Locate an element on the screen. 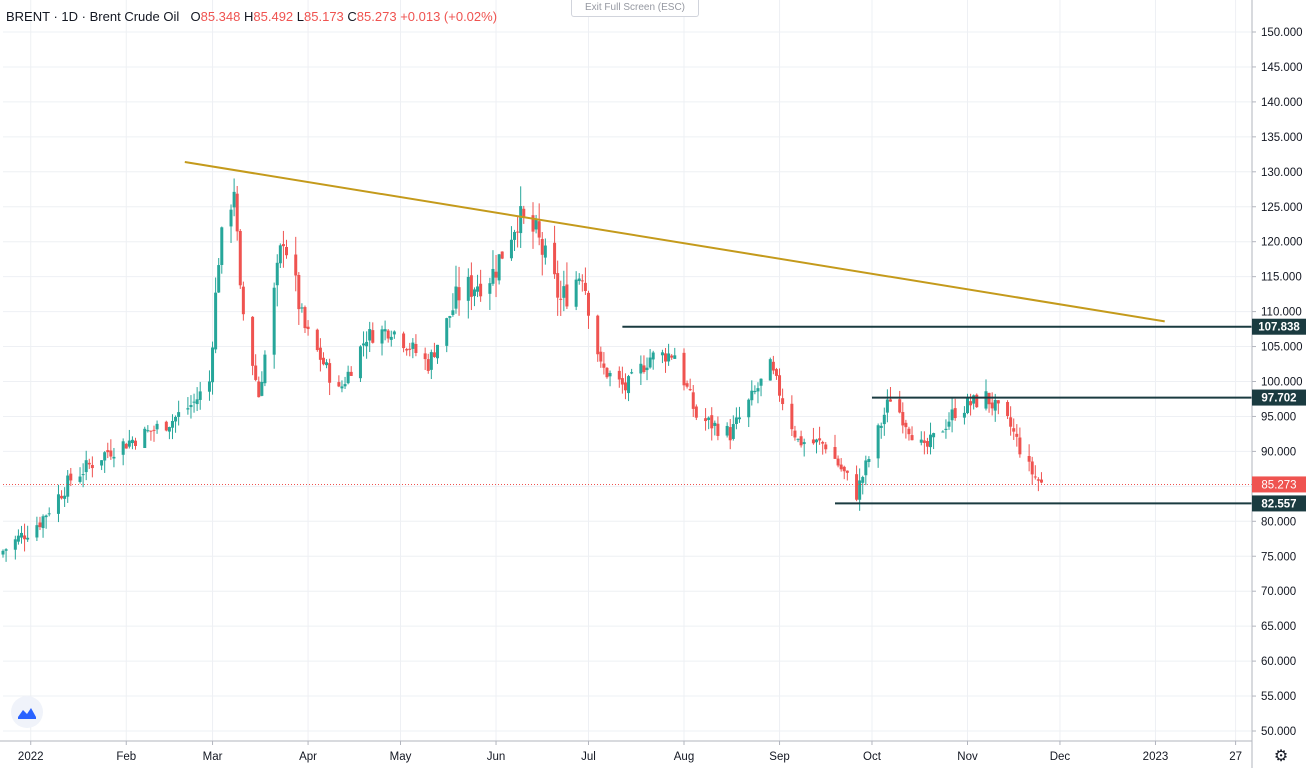 This screenshot has height=773, width=1314. x-tick-label: Jul is located at coordinates (588, 757).